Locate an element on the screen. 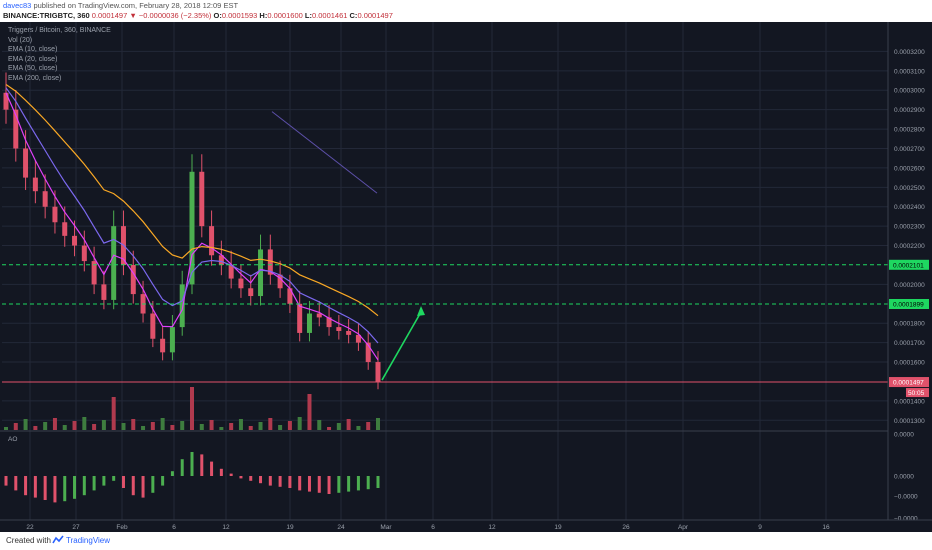 This screenshot has height=550, width=932. symbol-label: BINANCE:TRIGBTC, 360 is located at coordinates (46, 15).